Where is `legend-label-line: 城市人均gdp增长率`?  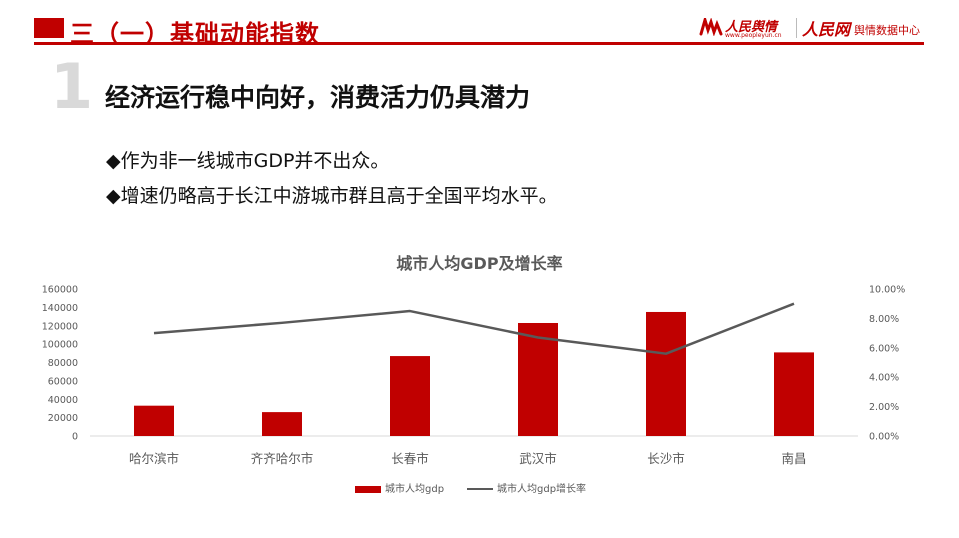
legend-label-line: 城市人均gdp增长率 is located at coordinates (542, 489).